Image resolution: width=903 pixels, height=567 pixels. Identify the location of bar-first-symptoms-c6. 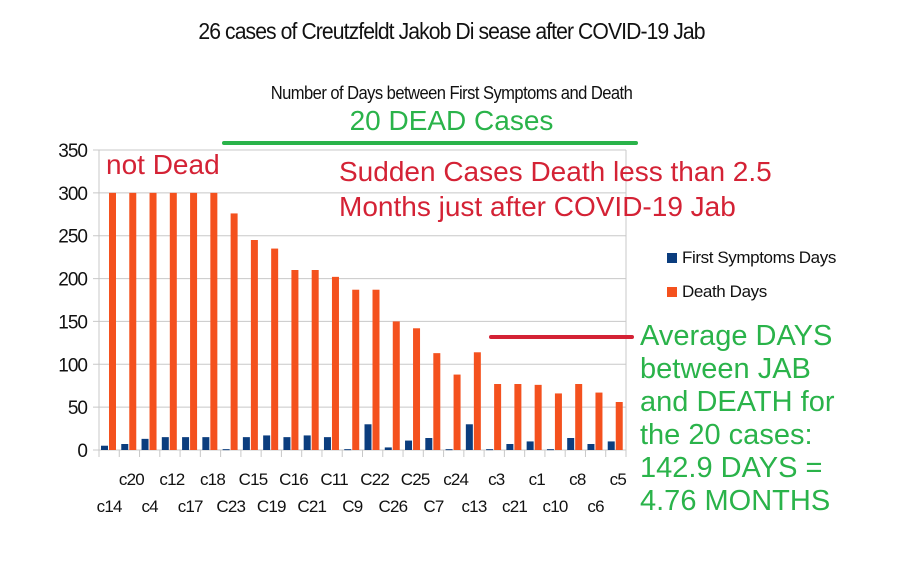
(591, 447).